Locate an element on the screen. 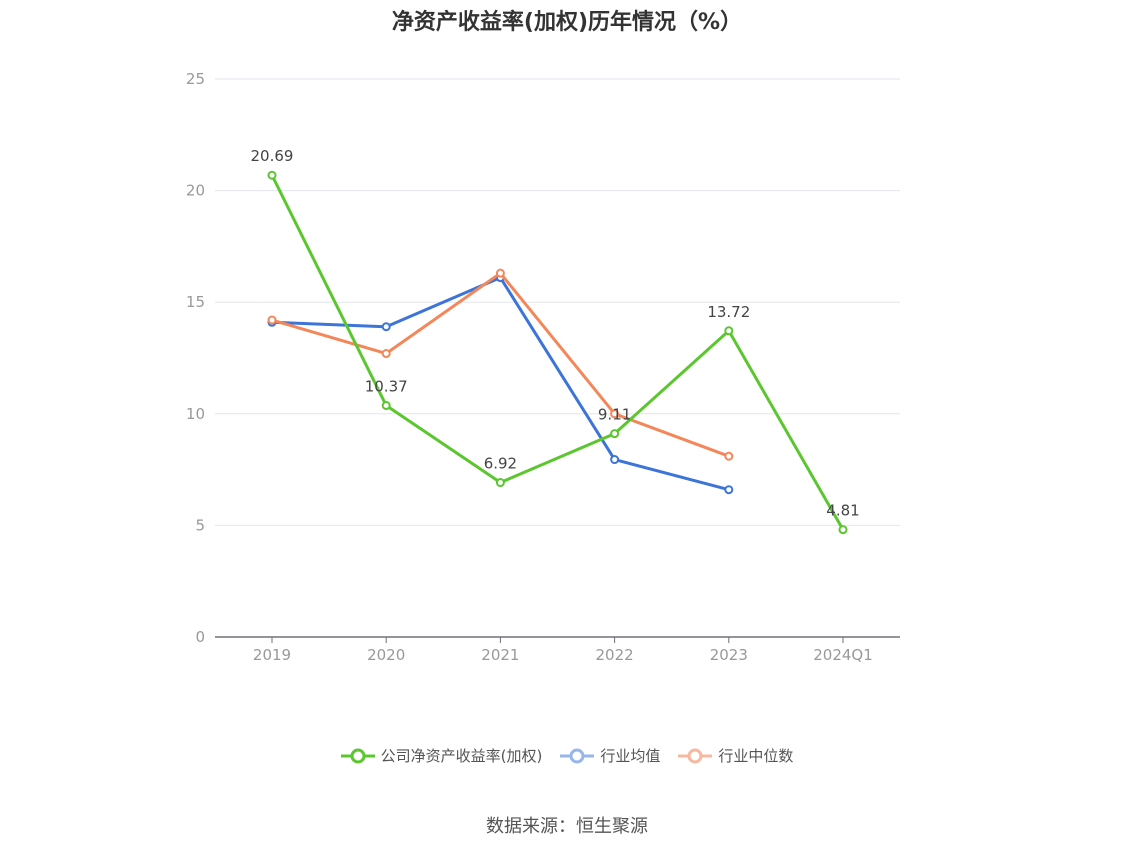 This screenshot has height=849, width=1134. x-tick-label: 2020 is located at coordinates (386, 655).